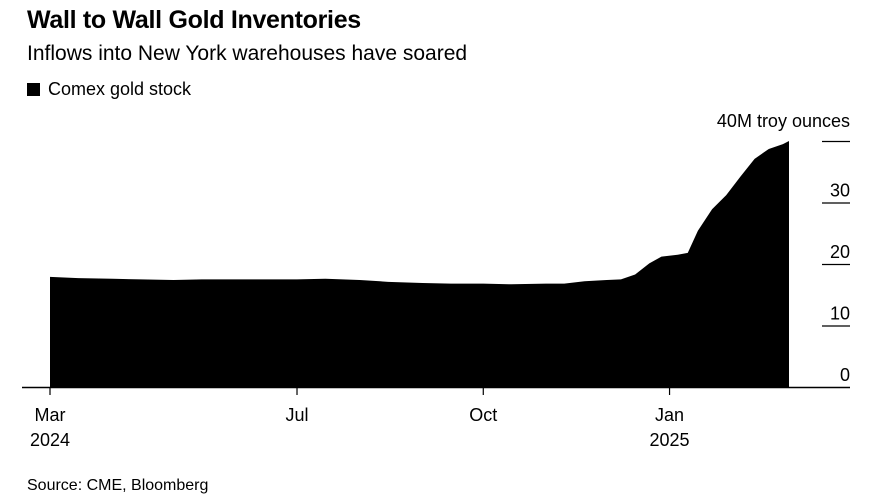 This screenshot has width=869, height=504. I want to click on x-axis: Mar 2024 Jul Oct Jan 2025, so click(436, 418).